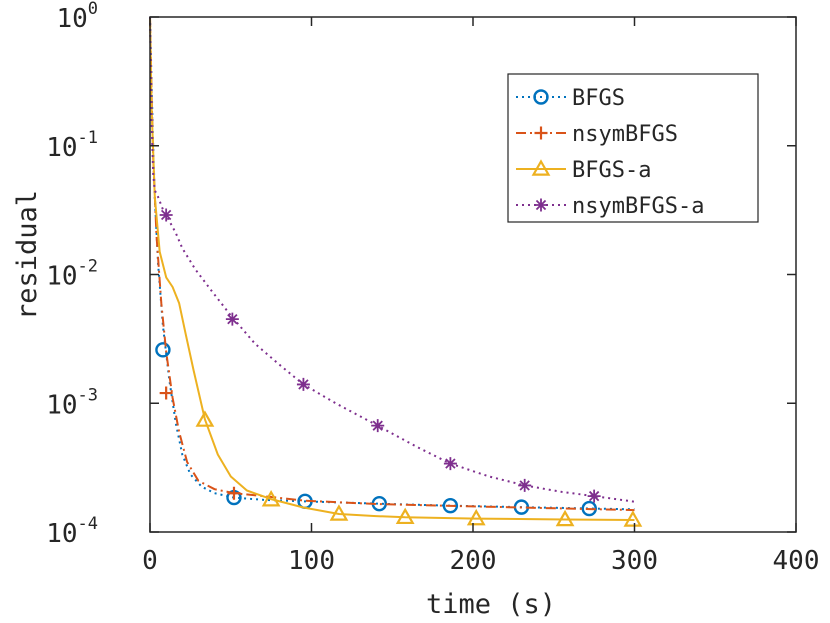  Describe the element at coordinates (634, 561) in the screenshot. I see `x-tick-label: 300` at that location.